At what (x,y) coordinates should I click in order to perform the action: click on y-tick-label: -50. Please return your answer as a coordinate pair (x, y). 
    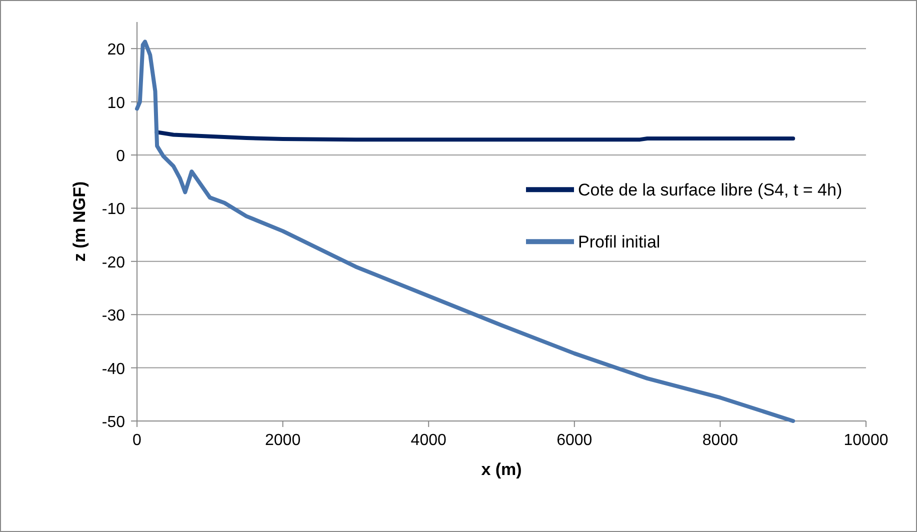
    Looking at the image, I should click on (114, 422).